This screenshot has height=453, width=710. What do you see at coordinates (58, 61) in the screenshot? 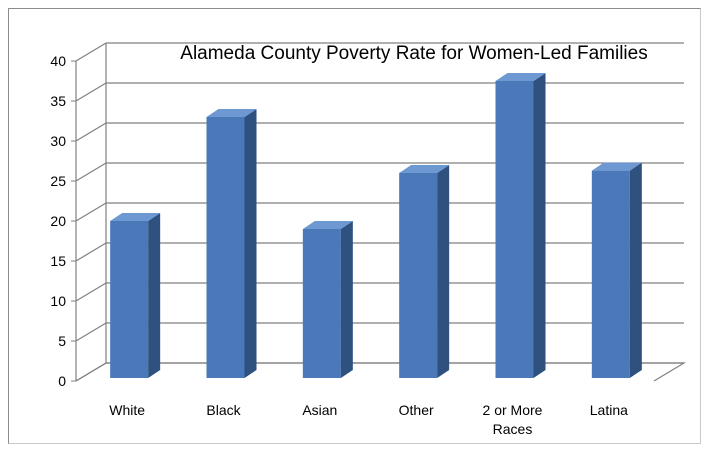
I see `y-tick-label: 40` at bounding box center [58, 61].